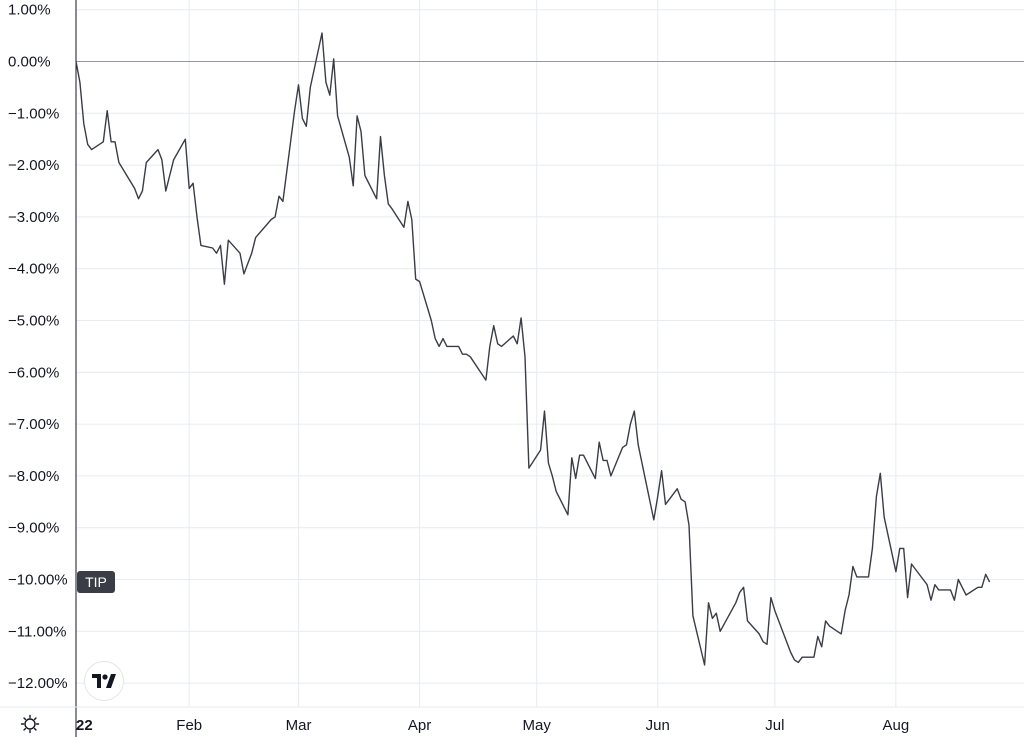 The height and width of the screenshot is (737, 1024). Describe the element at coordinates (33, 217) in the screenshot. I see `y-tick-label: −3.00%` at that location.